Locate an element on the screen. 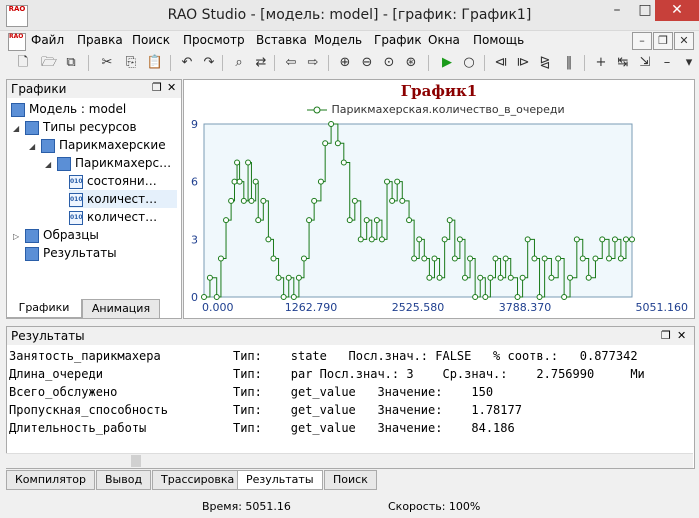 The height and width of the screenshot is (518, 699). skip-back-icon: ⧏ is located at coordinates (501, 62).